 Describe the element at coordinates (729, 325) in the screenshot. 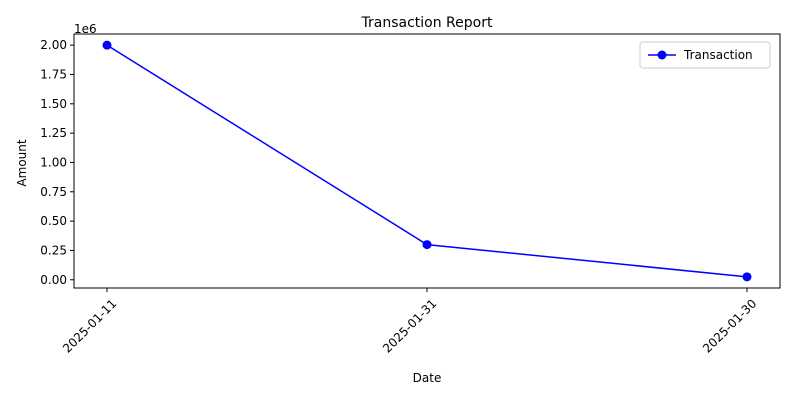

I see `x-tick-label: 2025-01-30` at that location.